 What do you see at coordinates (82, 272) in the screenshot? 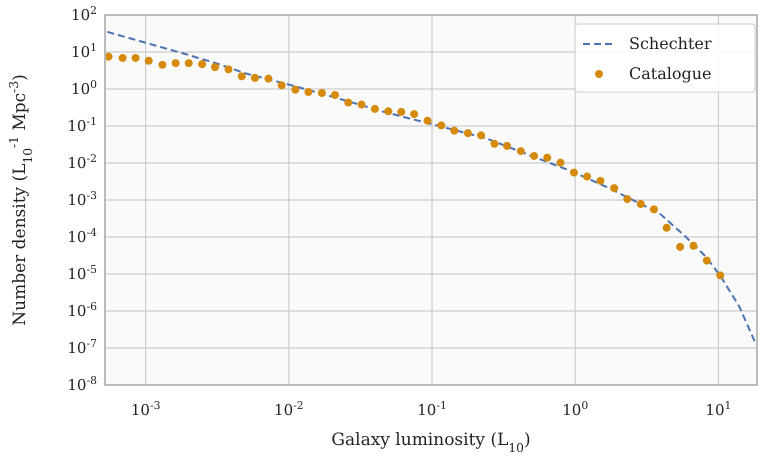
I see `y-tick-label: 10$^{-5}$` at bounding box center [82, 272].